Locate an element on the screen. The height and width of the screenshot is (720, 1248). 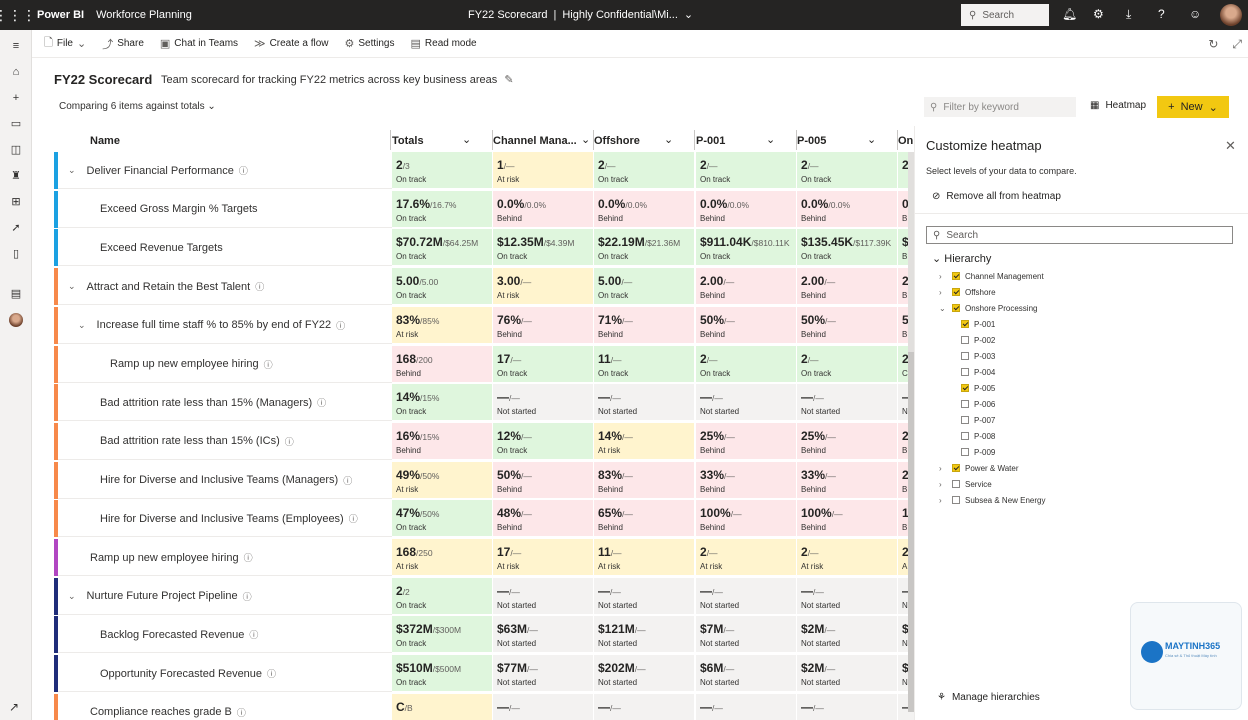
metric-cell: 12%/— On track is located at coordinates (543, 440).